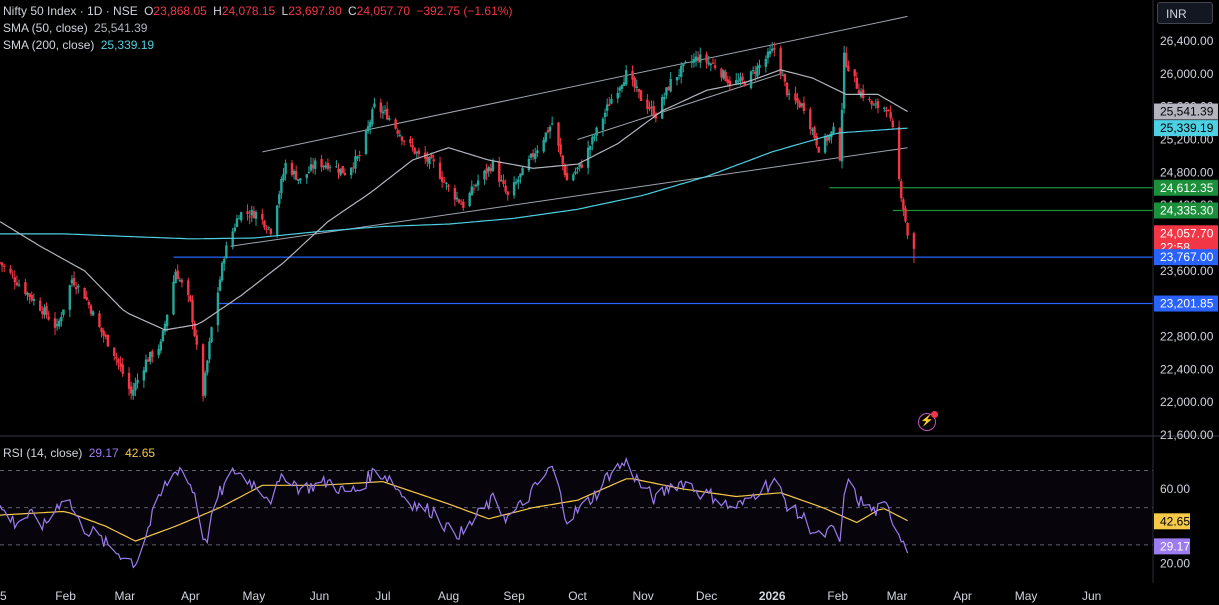  What do you see at coordinates (217, 11) in the screenshot?
I see `high-key: H` at bounding box center [217, 11].